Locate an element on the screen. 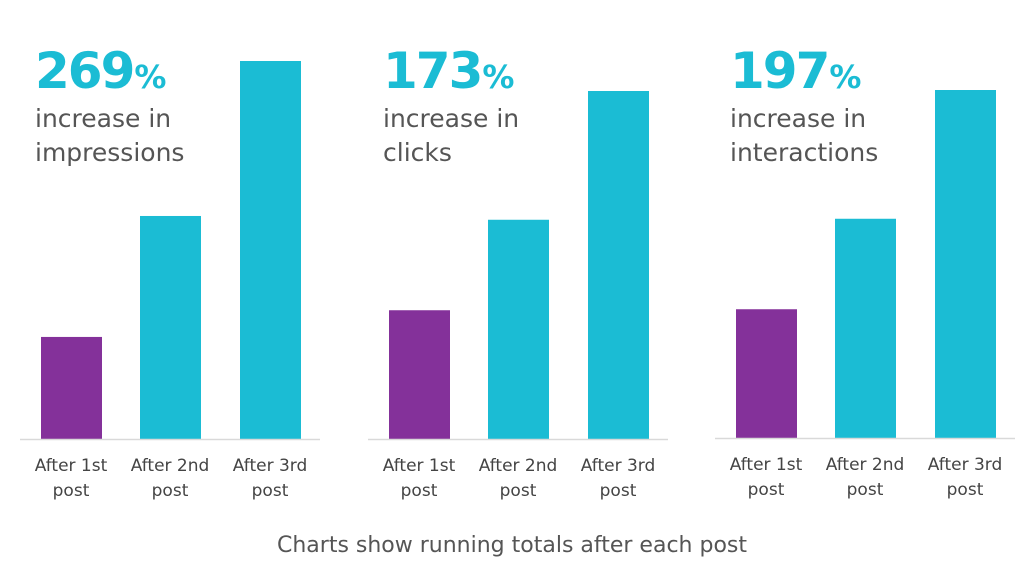  headline-description: increase in impressions is located at coordinates (109, 136).